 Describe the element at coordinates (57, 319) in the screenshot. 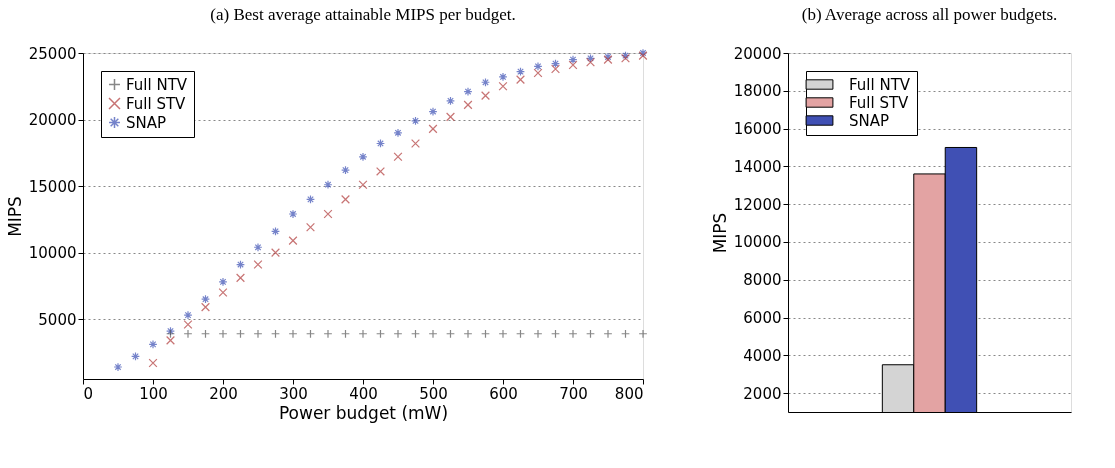

I see `y-tick-label: 5000` at that location.